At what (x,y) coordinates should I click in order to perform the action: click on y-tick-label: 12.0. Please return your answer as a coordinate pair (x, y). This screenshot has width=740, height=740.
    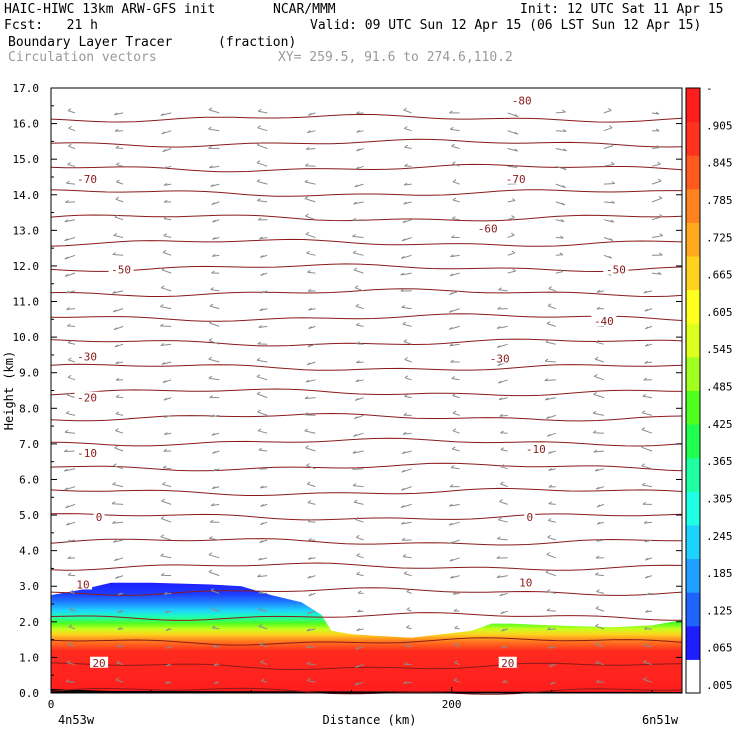
    Looking at the image, I should click on (26, 266).